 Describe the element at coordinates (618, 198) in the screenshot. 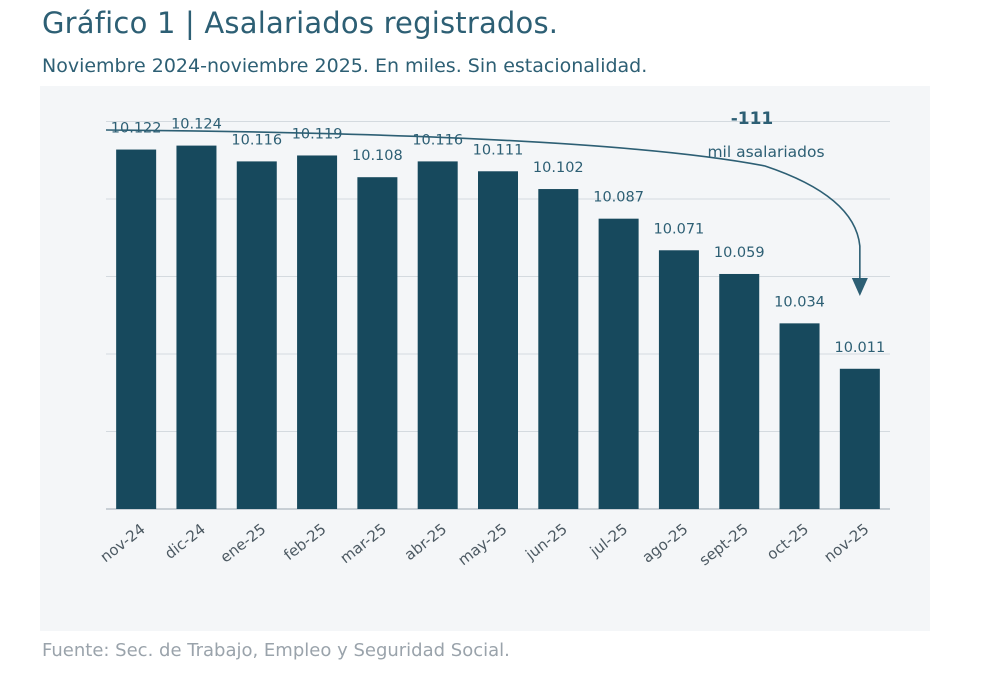

I see `value-label-jul-25: 10.087` at that location.